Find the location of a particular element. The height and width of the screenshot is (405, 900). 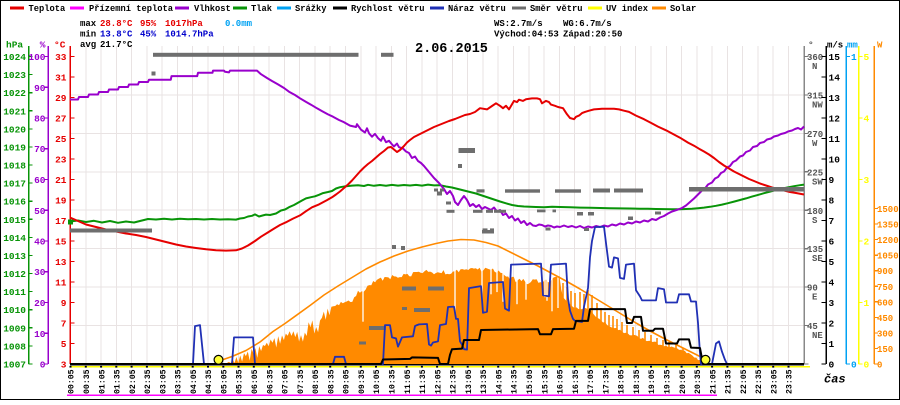

svg-text: 600 is located at coordinates (885, 303).